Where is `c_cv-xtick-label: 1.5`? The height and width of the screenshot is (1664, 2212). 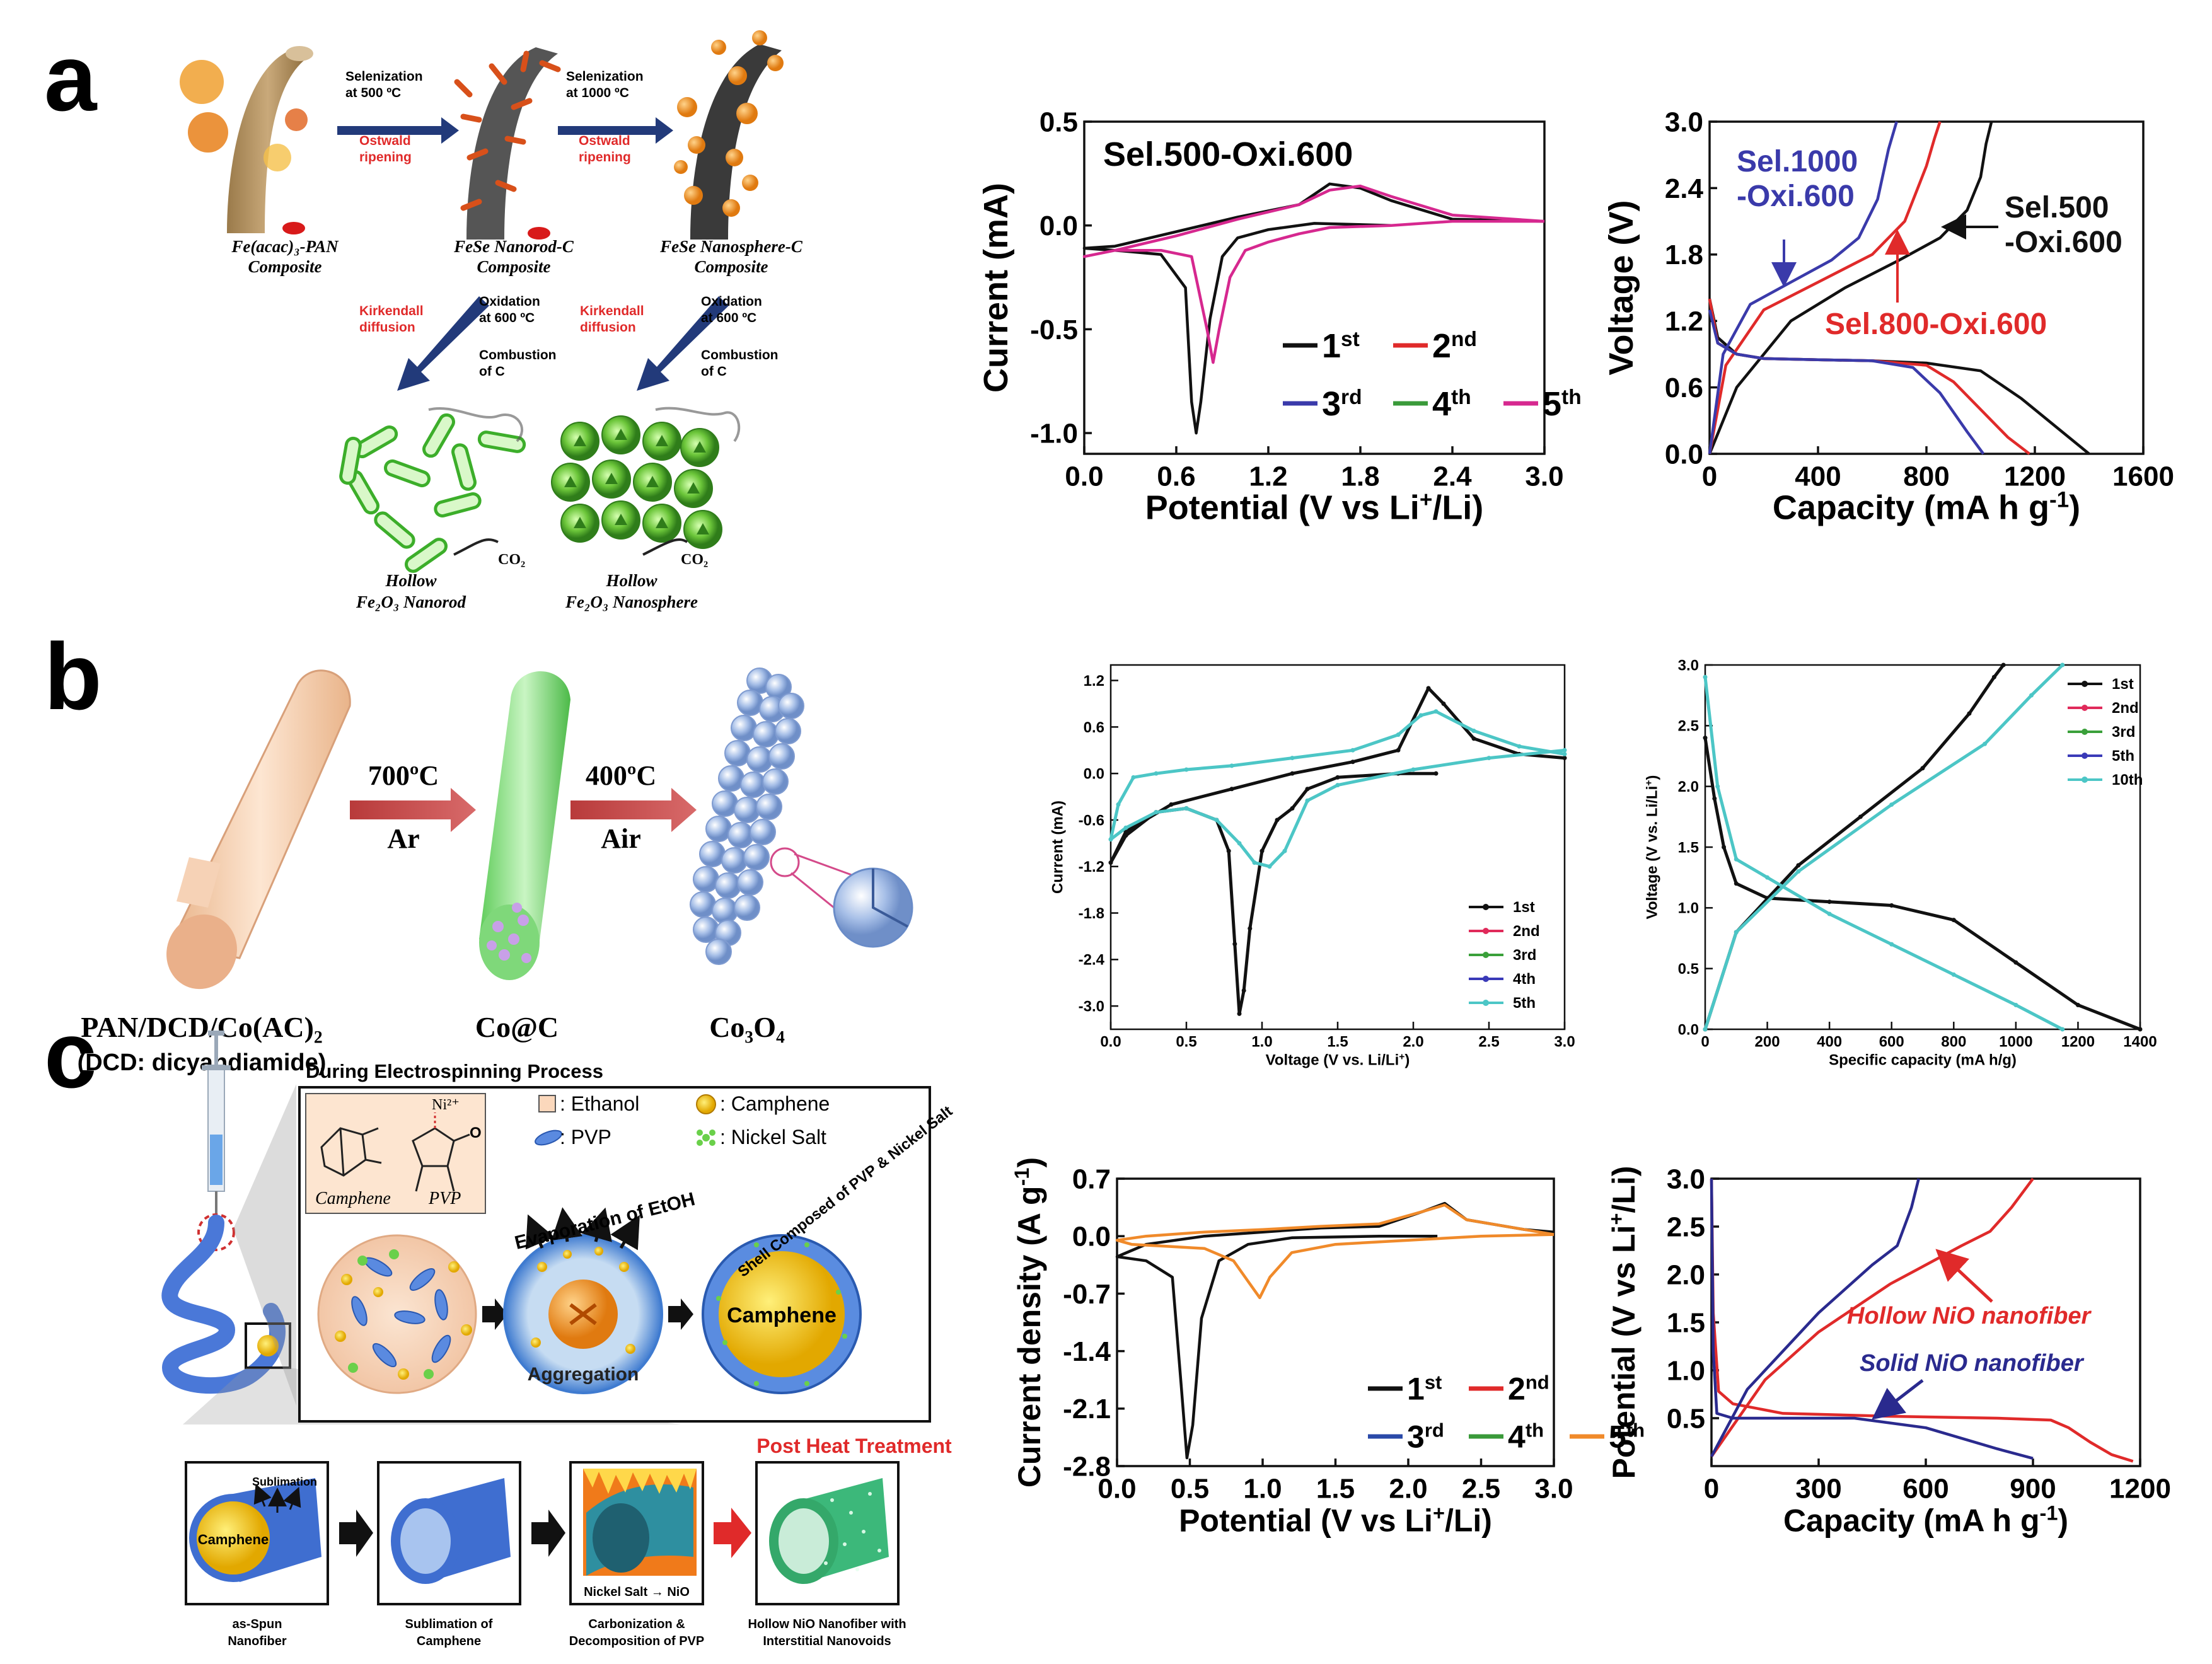
c_cv-xtick-label: 1.5 is located at coordinates (1335, 1489).